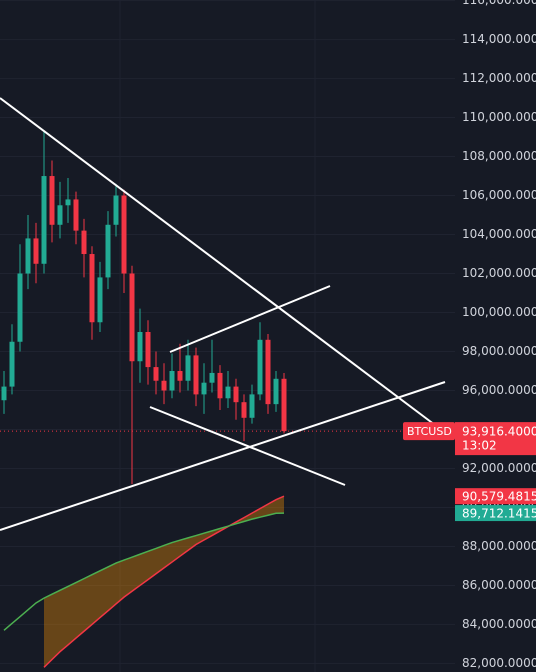 The image size is (536, 672). I want to click on y-tick-label: 98,000.00000, so click(499, 351).